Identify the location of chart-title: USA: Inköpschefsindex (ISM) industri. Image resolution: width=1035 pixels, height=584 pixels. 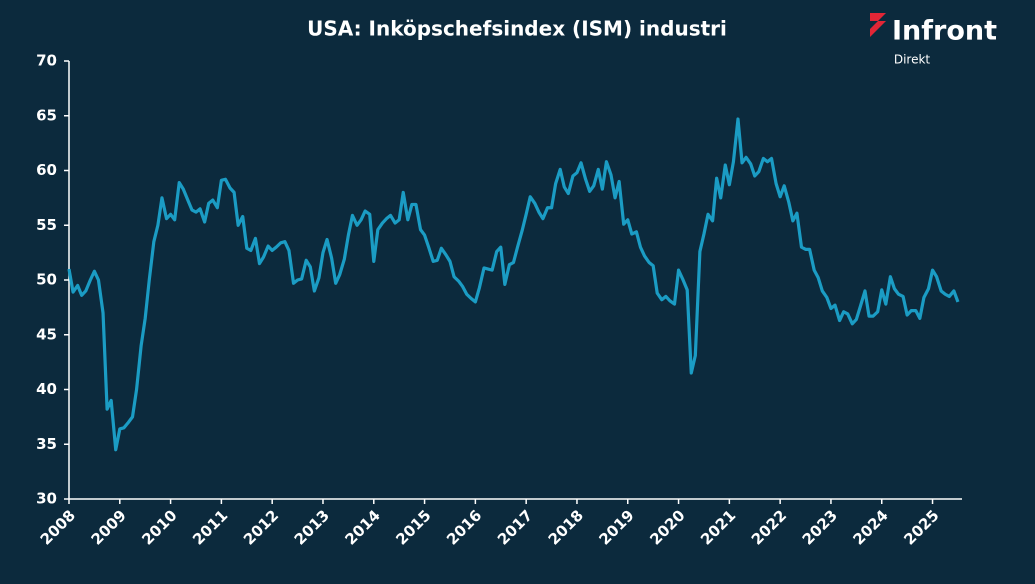
(517, 29).